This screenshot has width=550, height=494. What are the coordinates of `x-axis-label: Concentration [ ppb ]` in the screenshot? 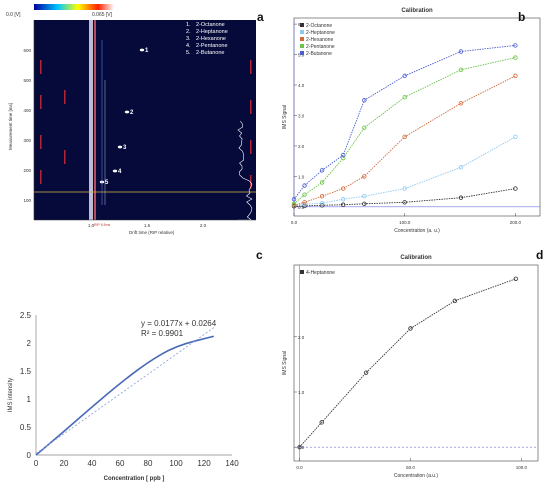 It's located at (134, 479).